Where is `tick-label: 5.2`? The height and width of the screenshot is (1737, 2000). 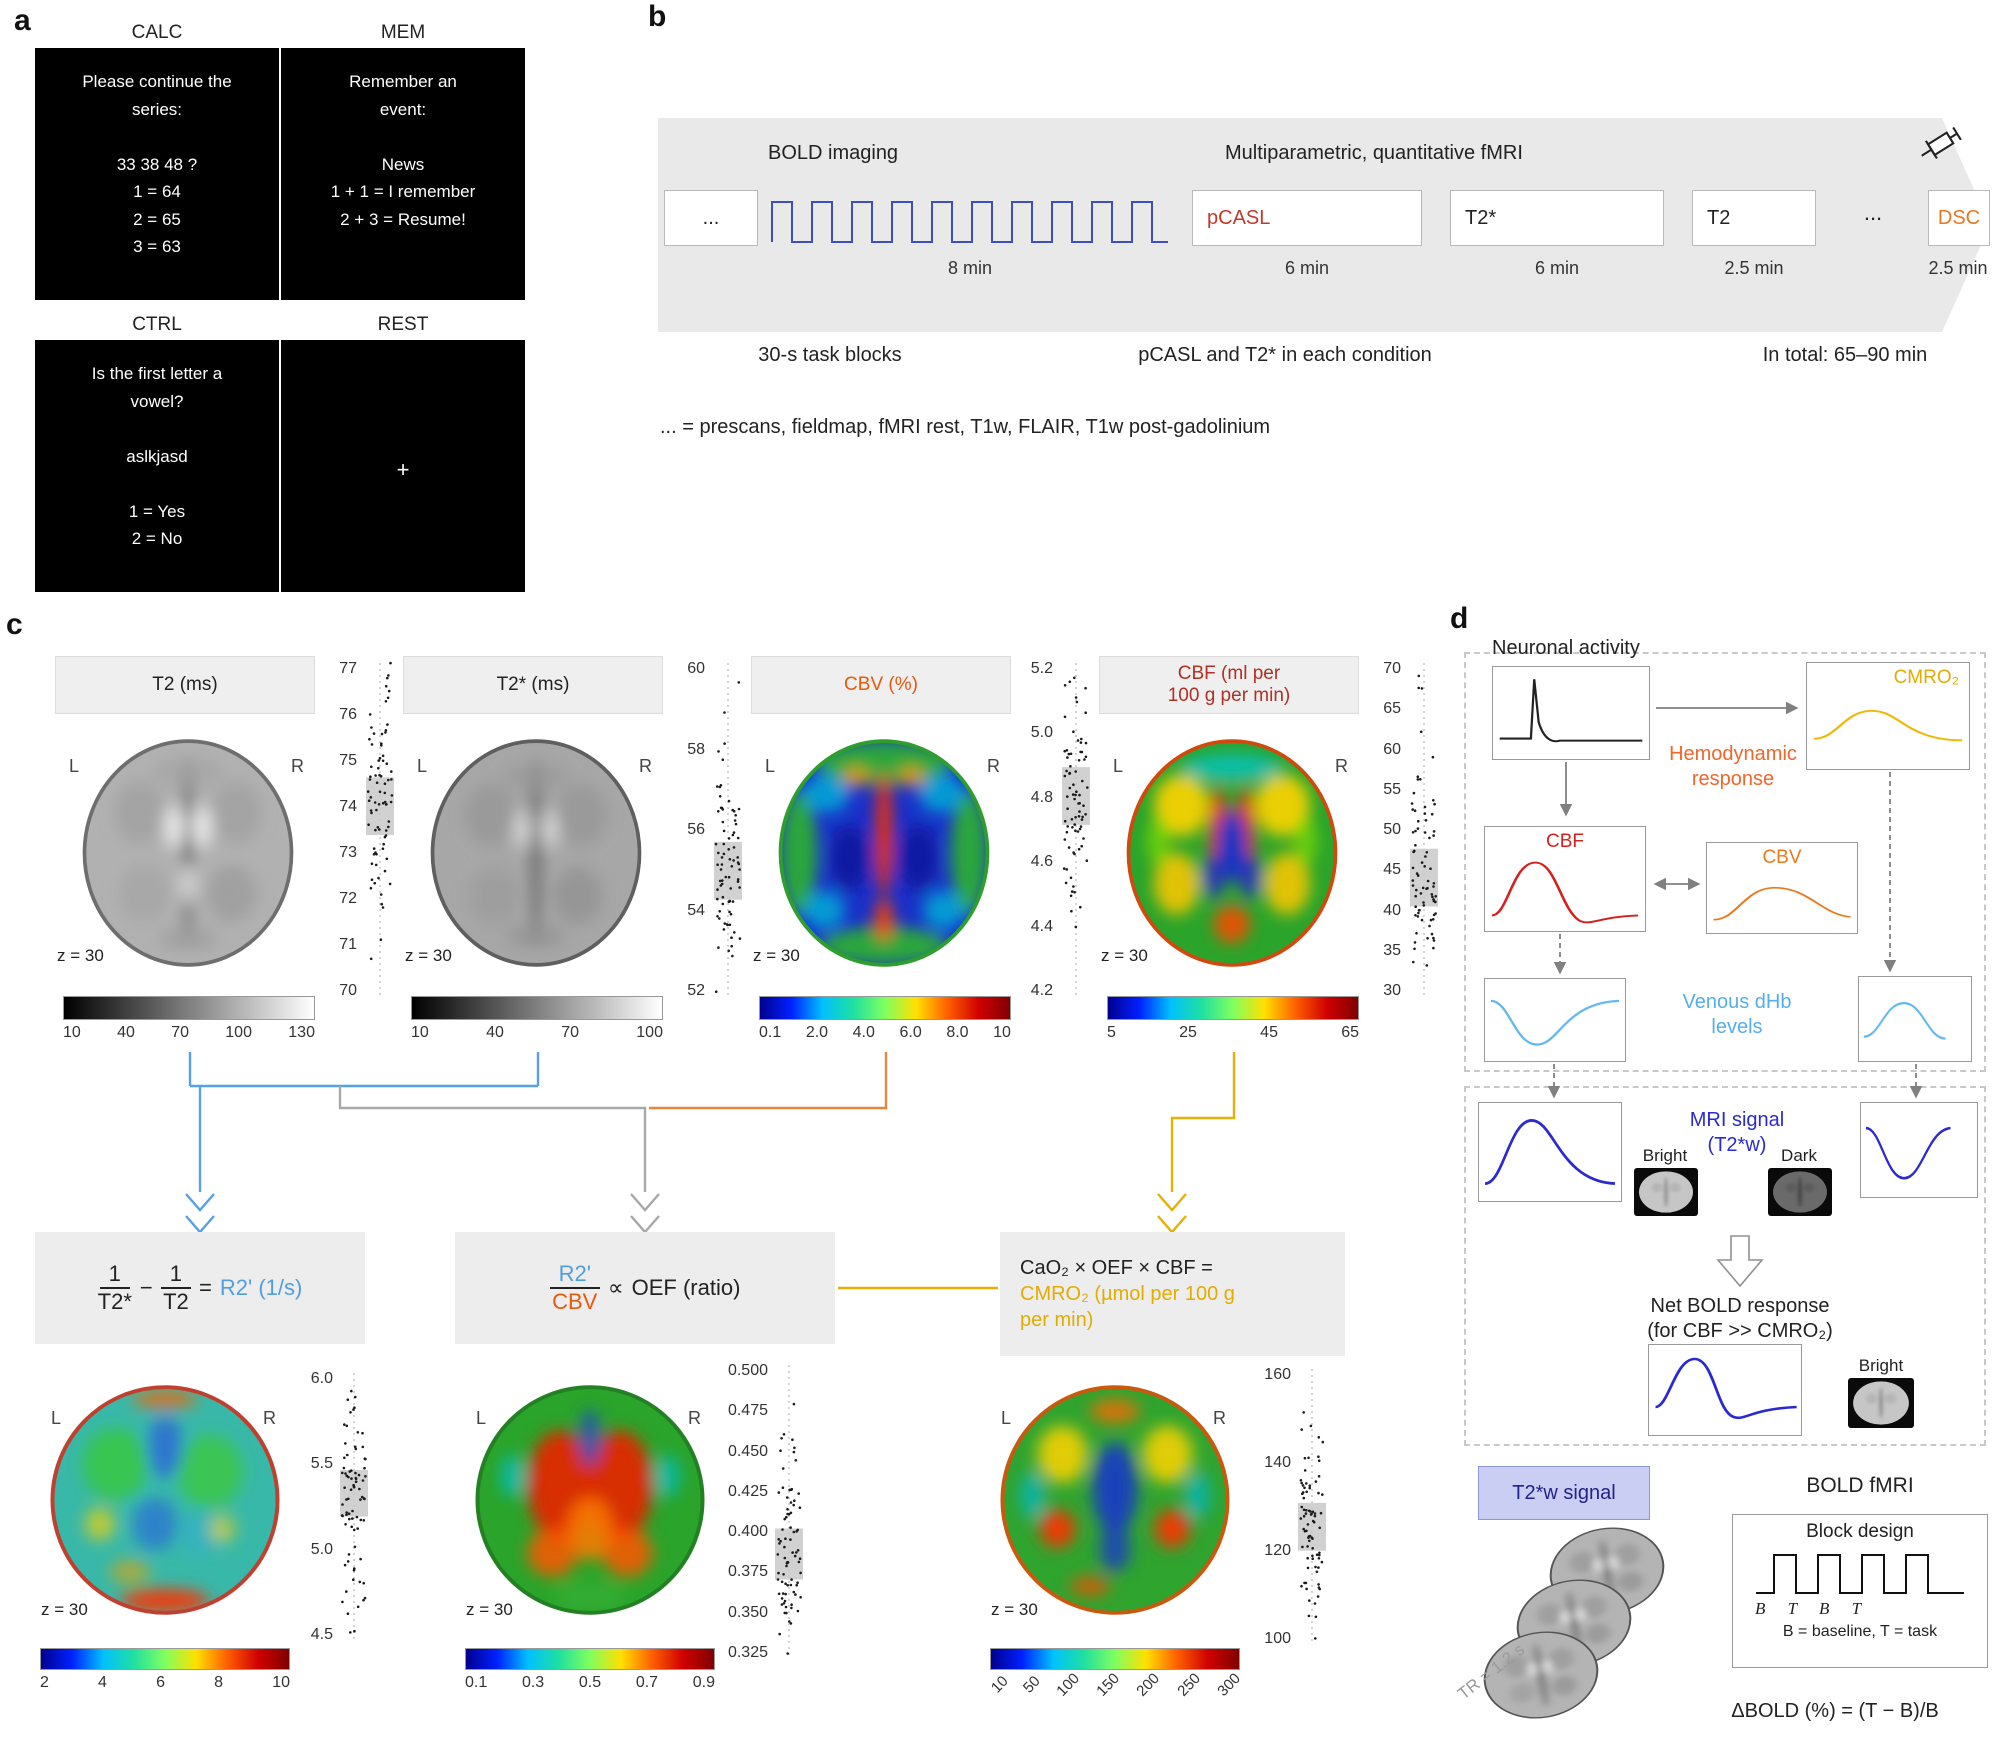 tick-label: 5.2 is located at coordinates (1041, 668).